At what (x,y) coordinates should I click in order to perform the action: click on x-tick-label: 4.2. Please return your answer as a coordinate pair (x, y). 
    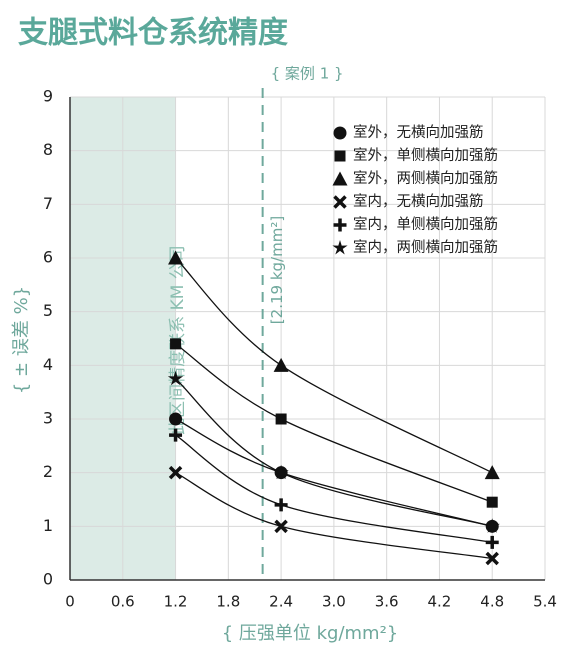
    Looking at the image, I should click on (440, 602).